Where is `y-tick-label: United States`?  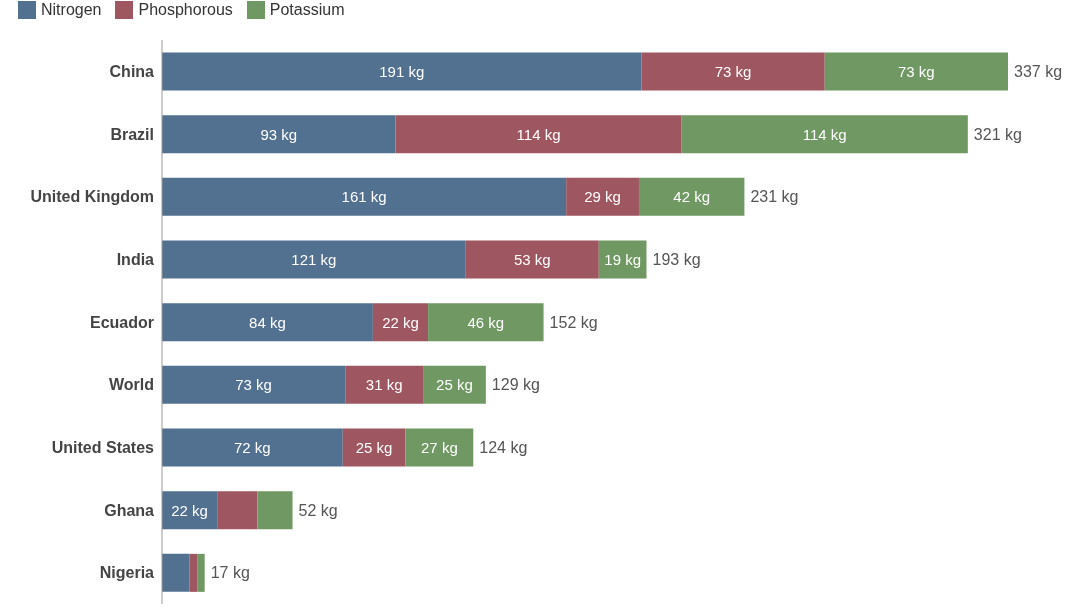
y-tick-label: United States is located at coordinates (103, 448).